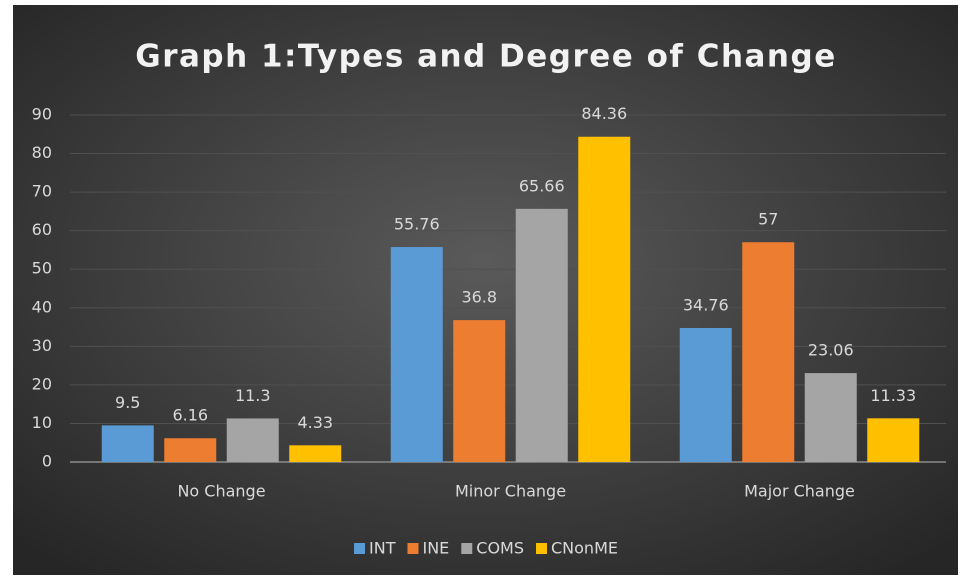 The image size is (972, 578). I want to click on y-tick-label: 80, so click(42, 152).